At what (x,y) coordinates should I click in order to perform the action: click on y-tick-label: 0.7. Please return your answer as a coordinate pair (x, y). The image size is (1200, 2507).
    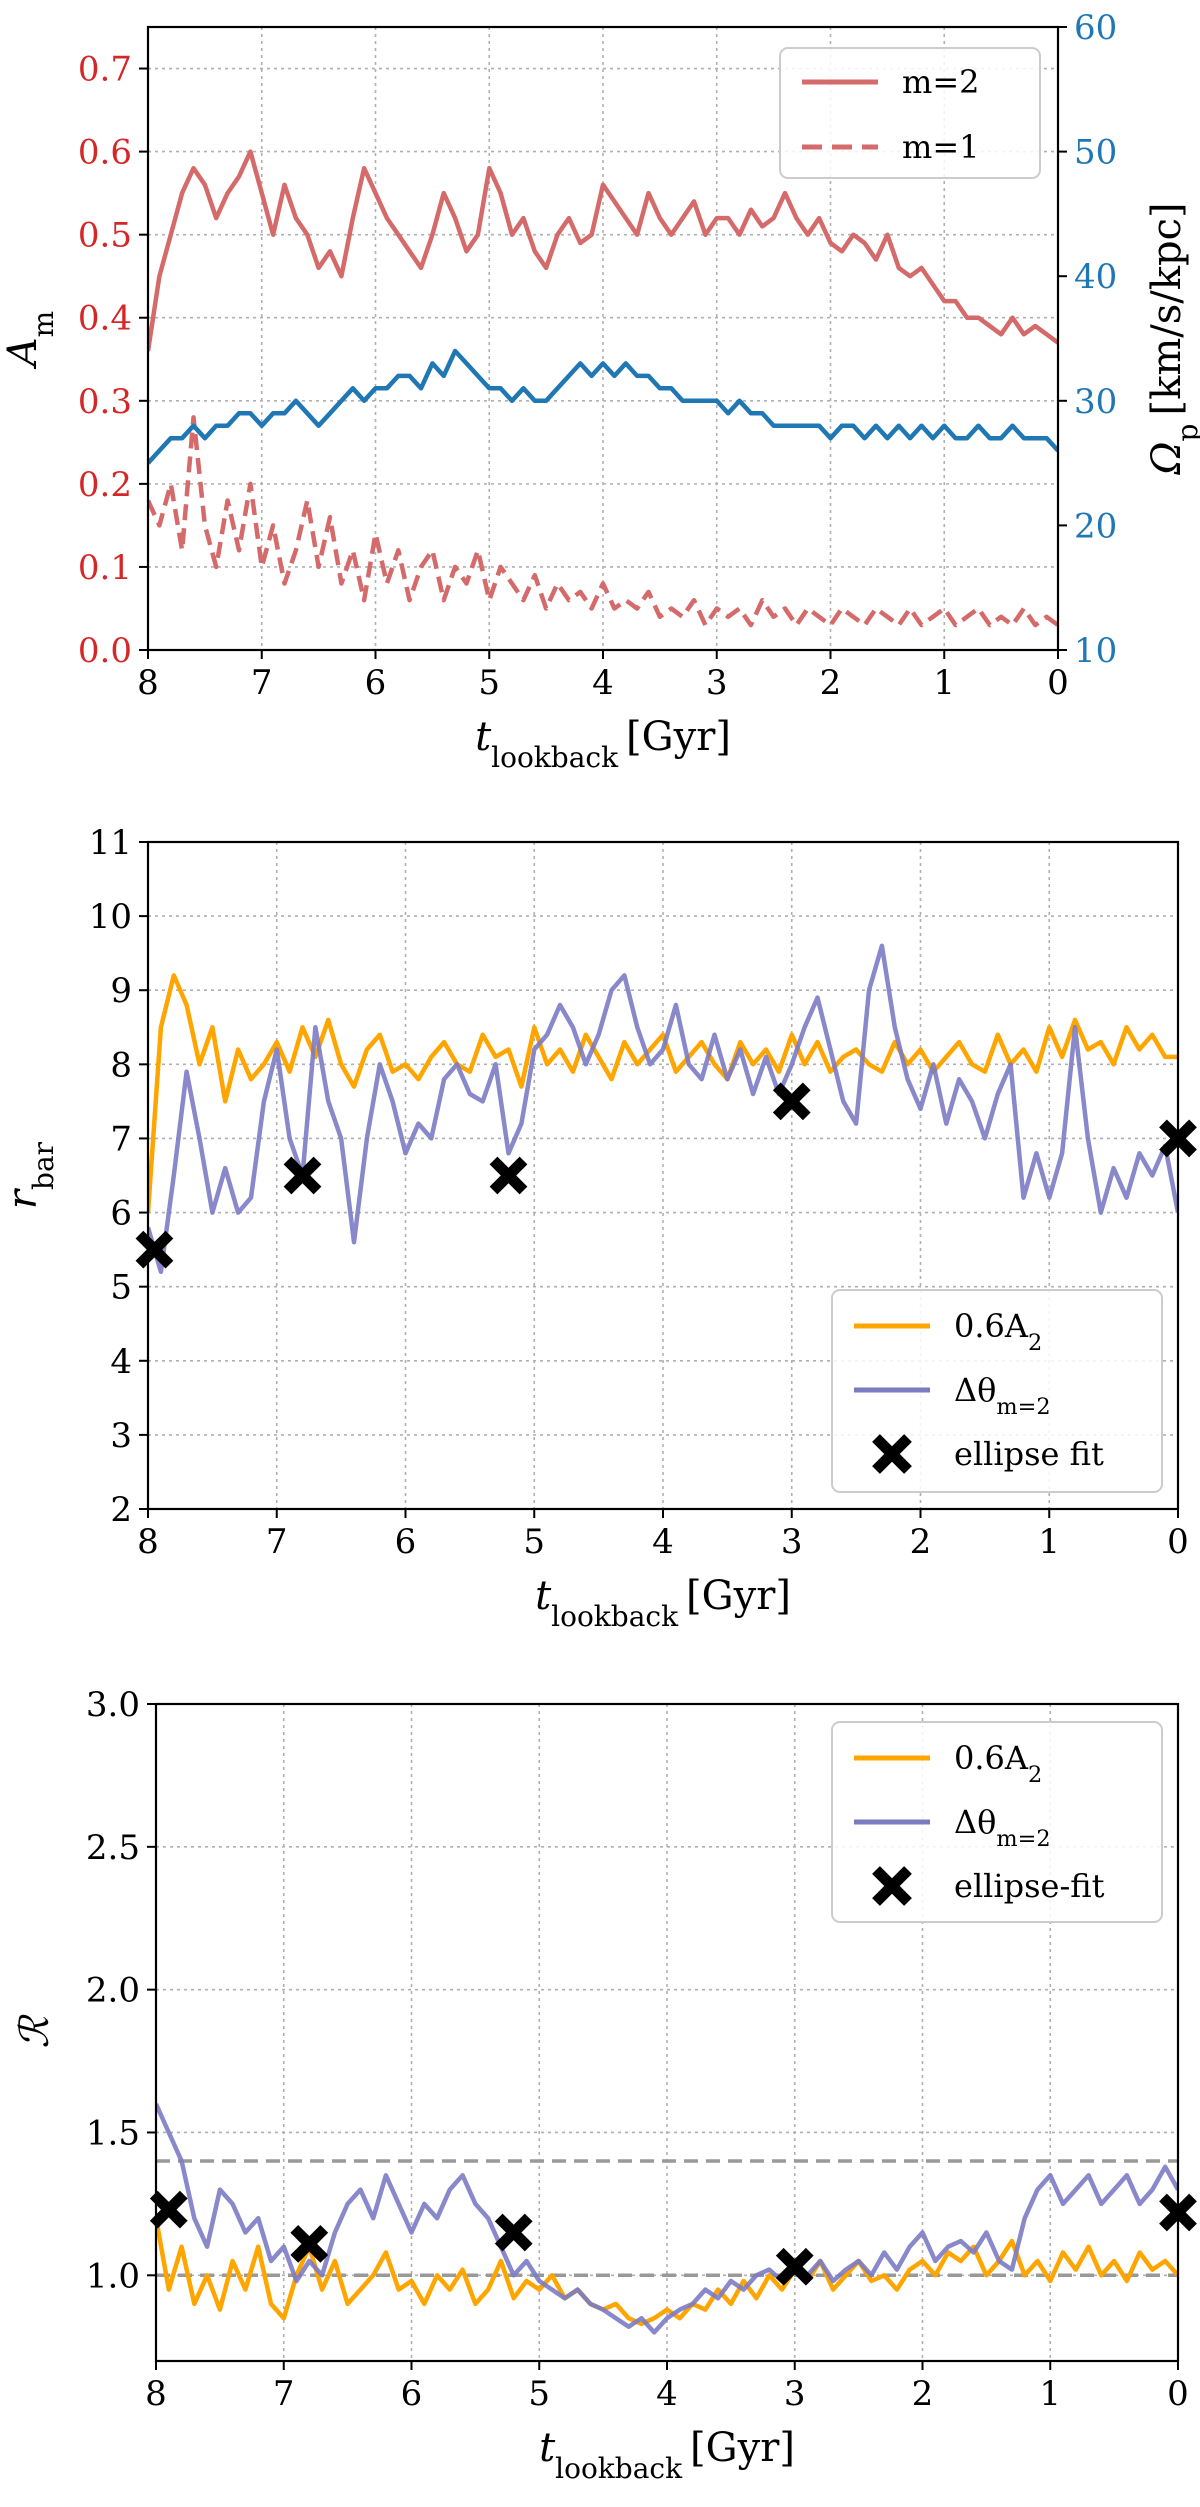
    Looking at the image, I should click on (105, 70).